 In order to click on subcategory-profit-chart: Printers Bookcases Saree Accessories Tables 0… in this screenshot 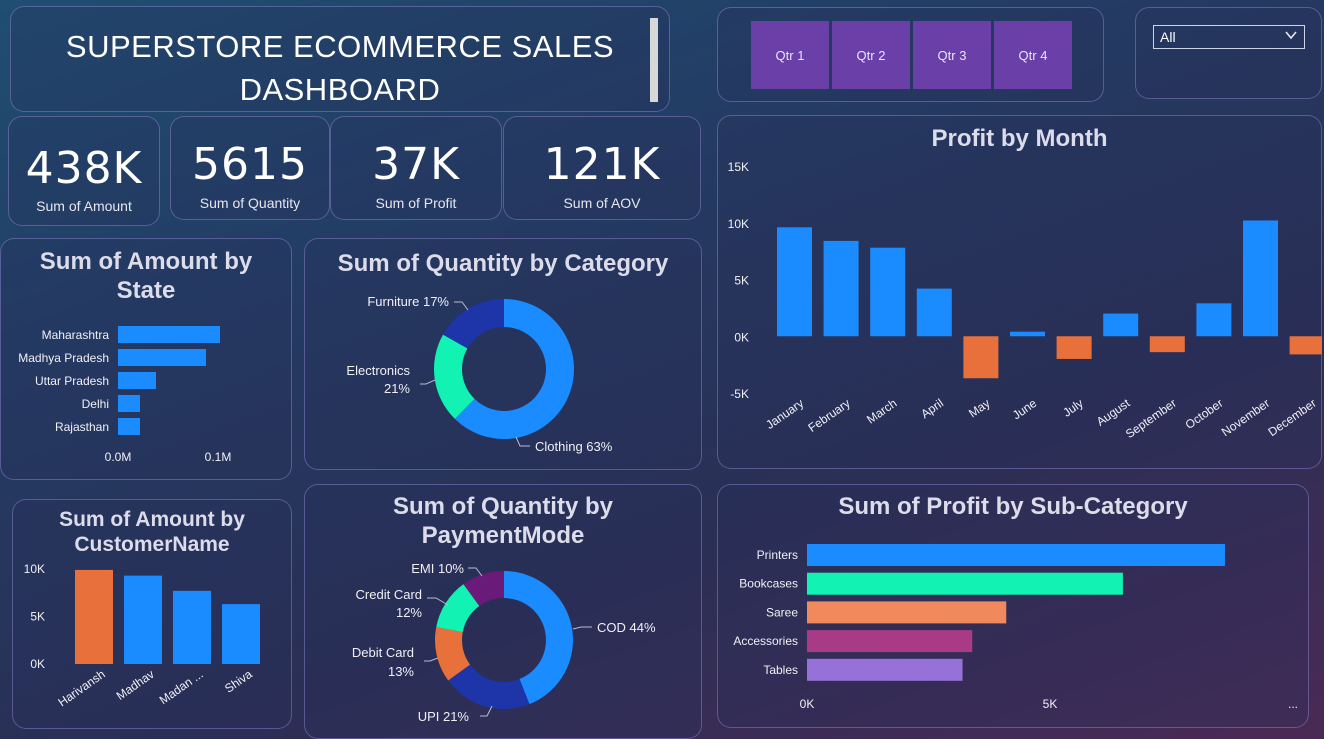, I will do `click(1015, 627)`.